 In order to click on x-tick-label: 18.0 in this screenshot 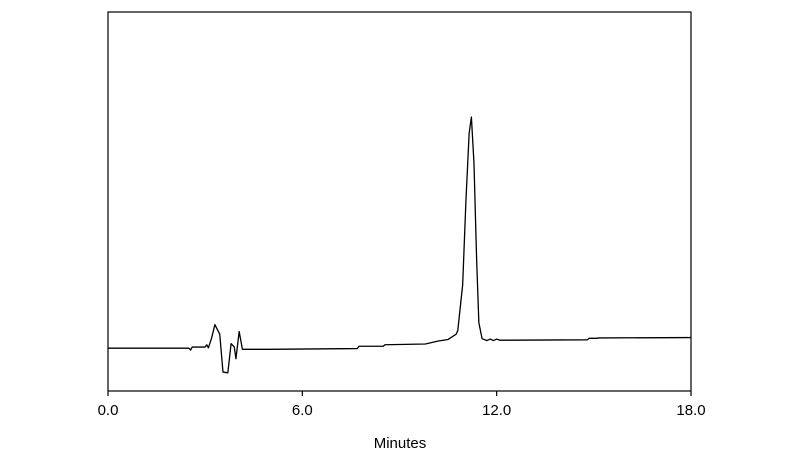, I will do `click(690, 410)`.